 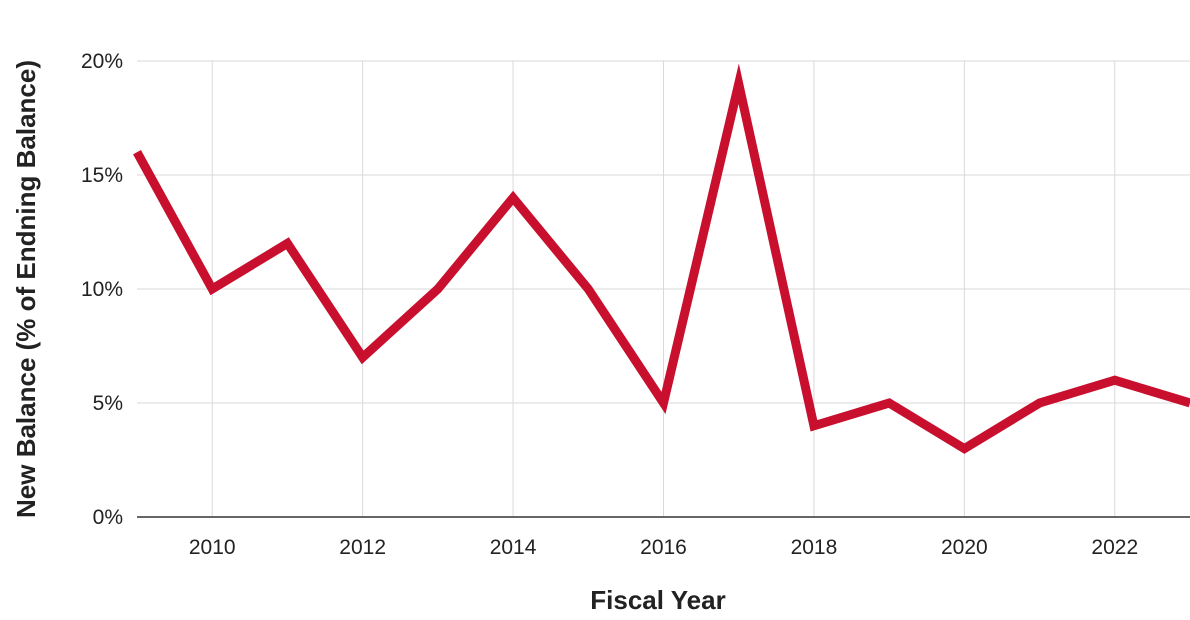 I want to click on x-tick-label: 2018, so click(x=814, y=547).